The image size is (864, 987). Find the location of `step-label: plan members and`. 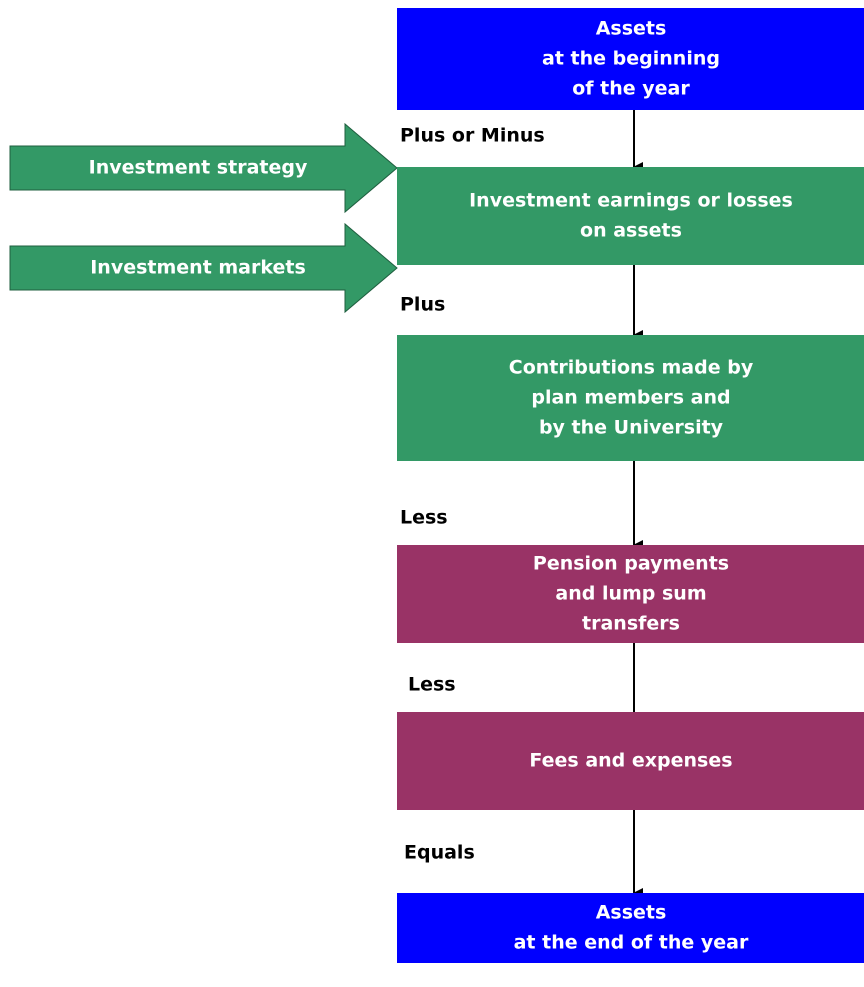

step-label: plan members and is located at coordinates (630, 398).